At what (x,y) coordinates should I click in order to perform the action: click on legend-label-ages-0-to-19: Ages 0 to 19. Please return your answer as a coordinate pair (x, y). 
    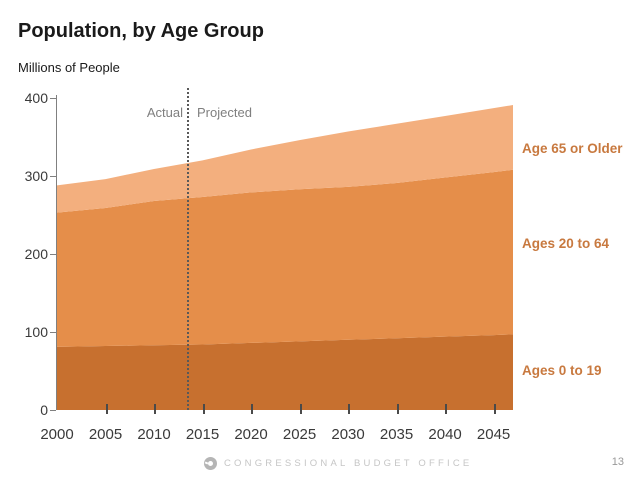
    Looking at the image, I should click on (562, 370).